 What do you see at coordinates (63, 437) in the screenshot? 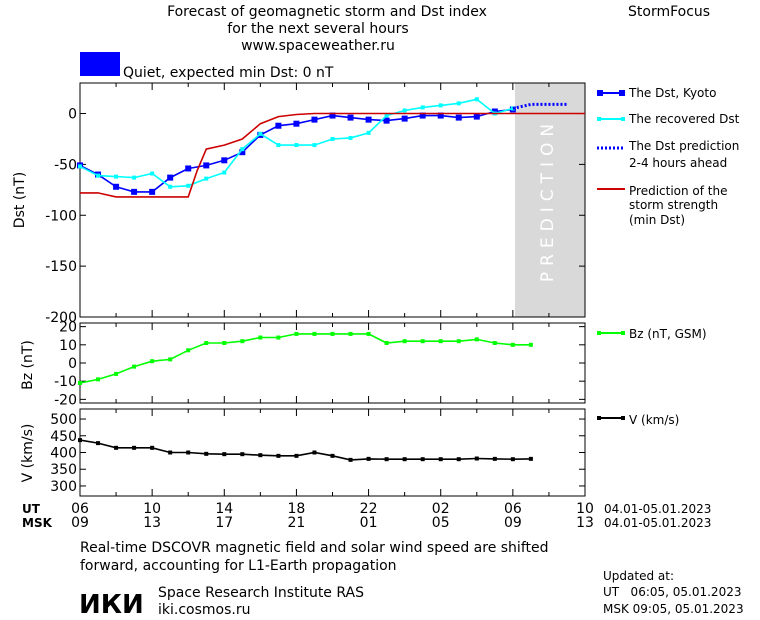
I see `y-tick-label: 450` at bounding box center [63, 437].